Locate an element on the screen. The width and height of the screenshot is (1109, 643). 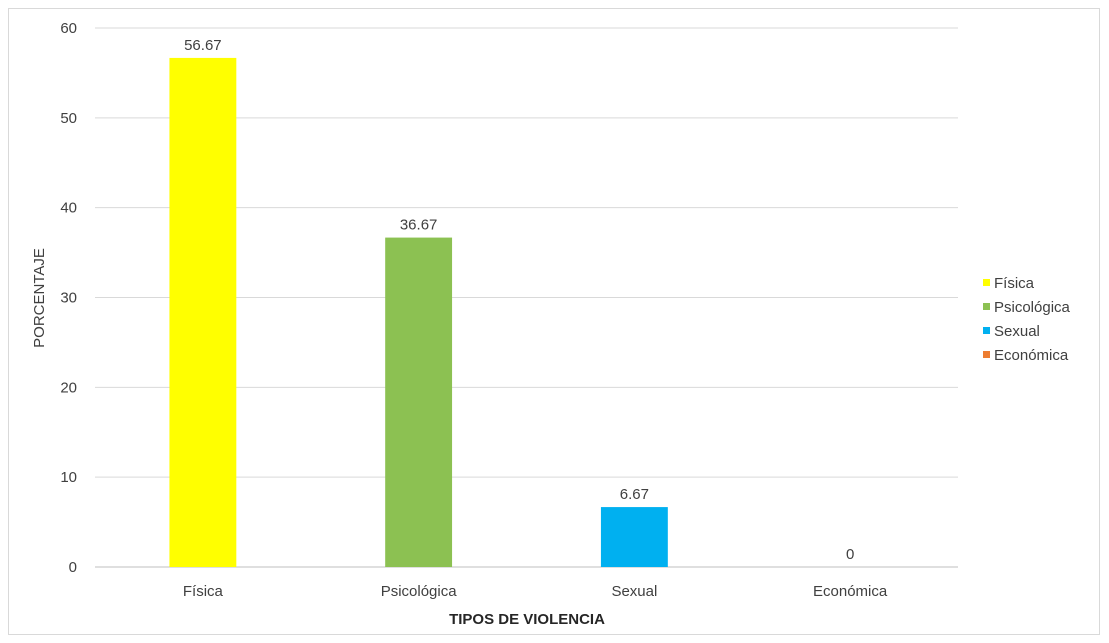
legend: Física Psicológica Sexual Económica is located at coordinates (1027, 319).